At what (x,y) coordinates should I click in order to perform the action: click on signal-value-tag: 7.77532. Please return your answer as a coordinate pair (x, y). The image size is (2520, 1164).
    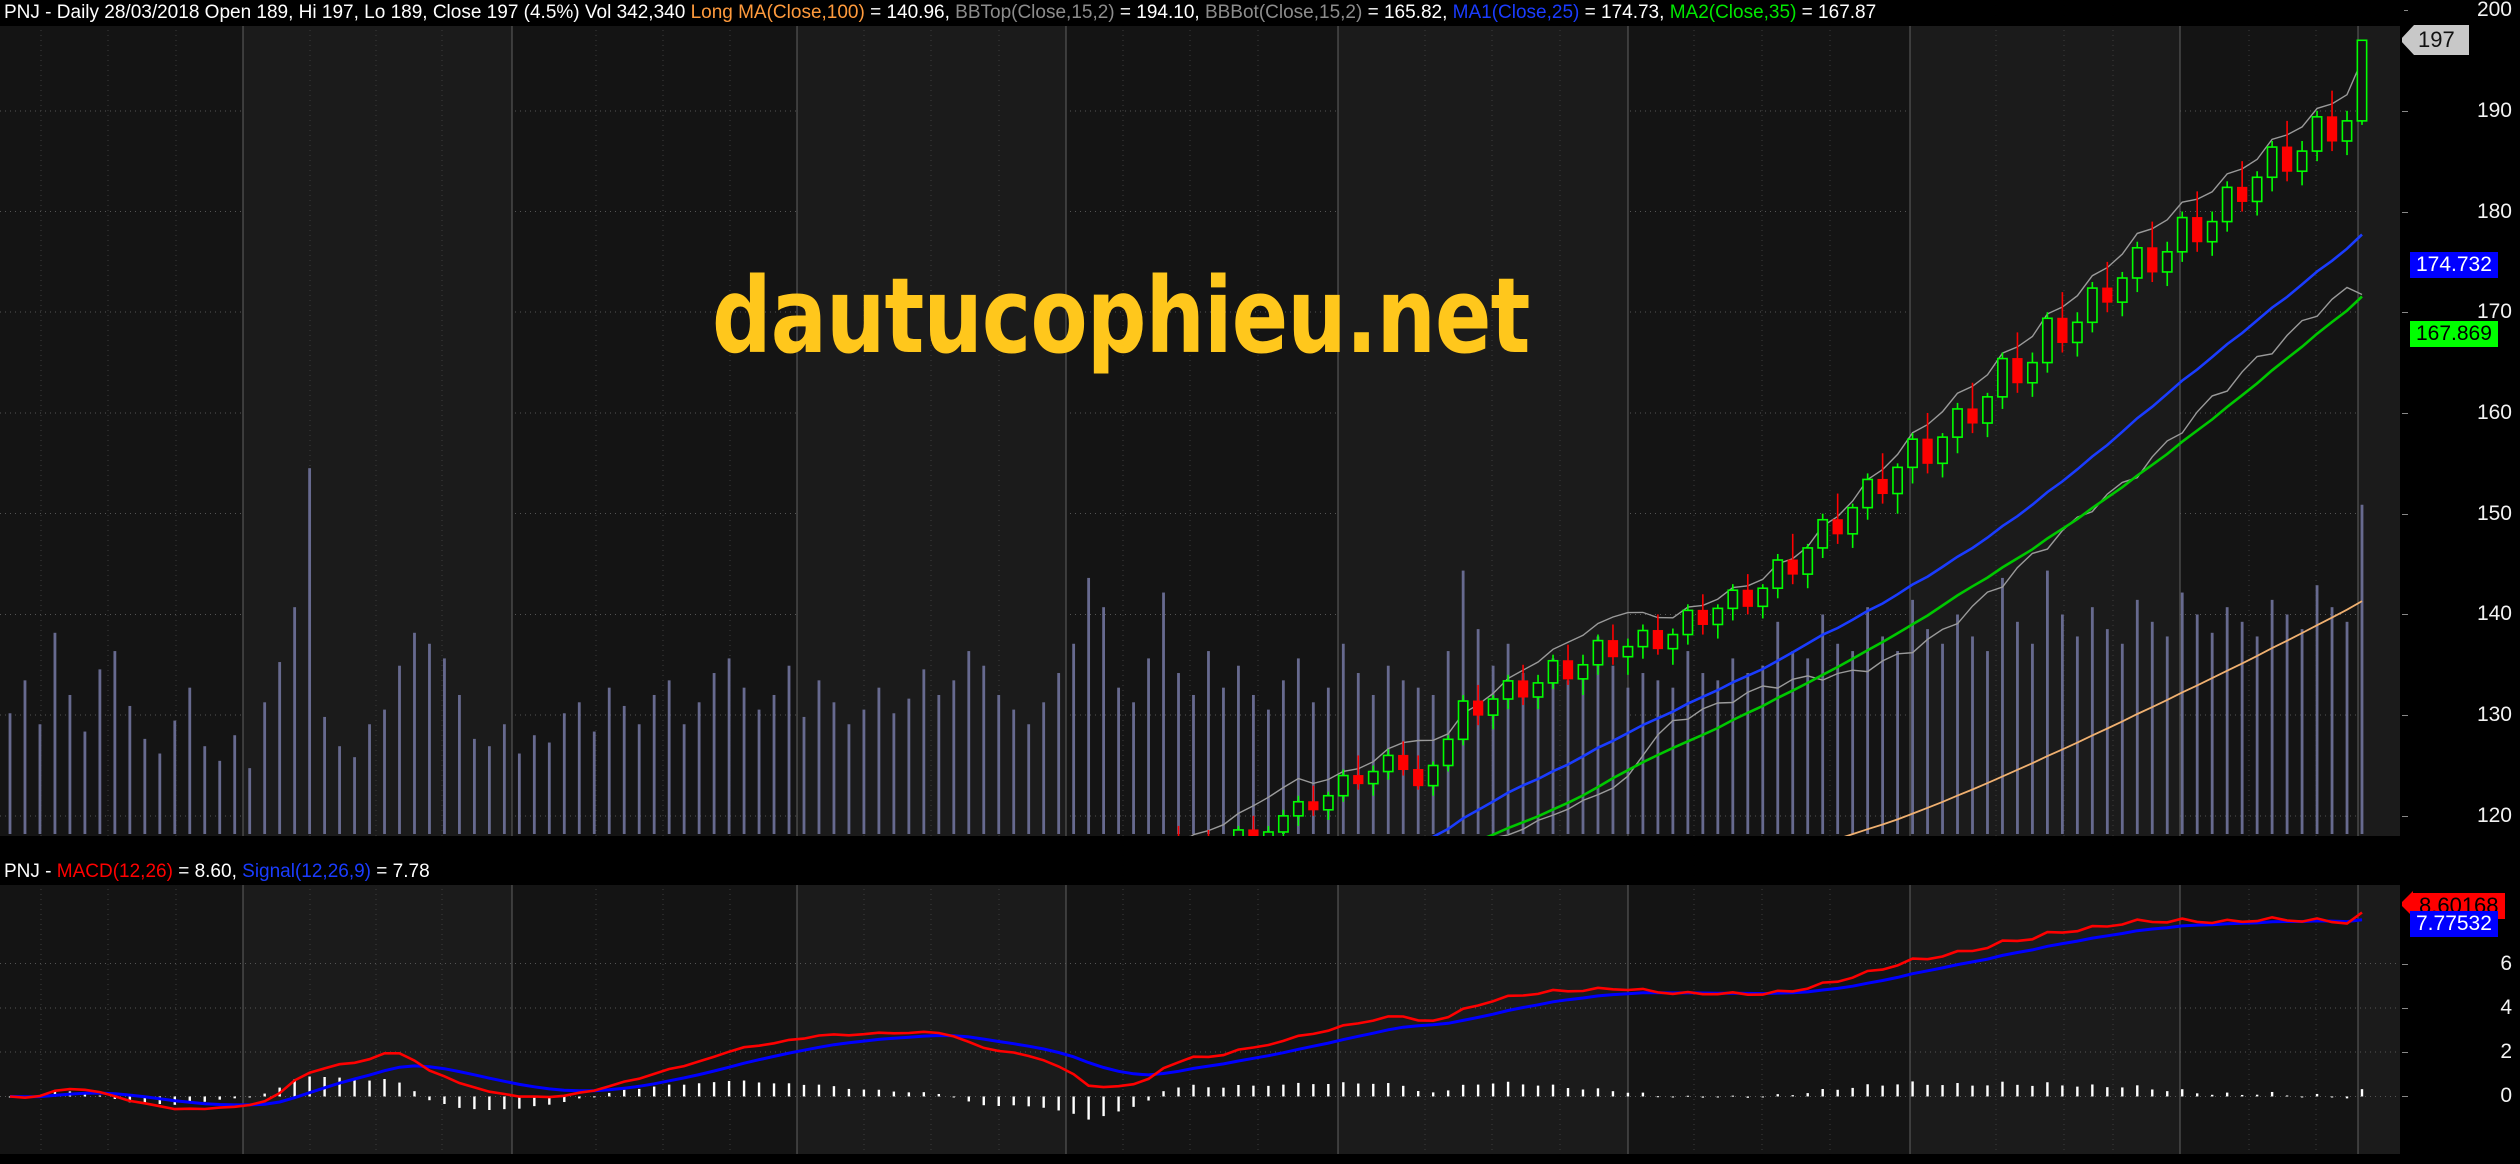
    Looking at the image, I should click on (2454, 924).